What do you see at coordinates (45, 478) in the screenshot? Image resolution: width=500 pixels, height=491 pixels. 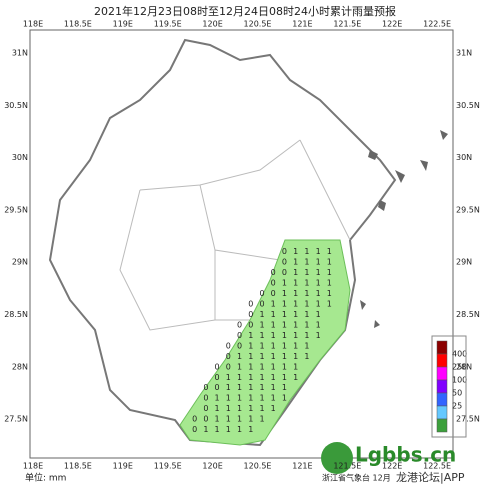 I see `unit: 单位: mm` at bounding box center [45, 478].